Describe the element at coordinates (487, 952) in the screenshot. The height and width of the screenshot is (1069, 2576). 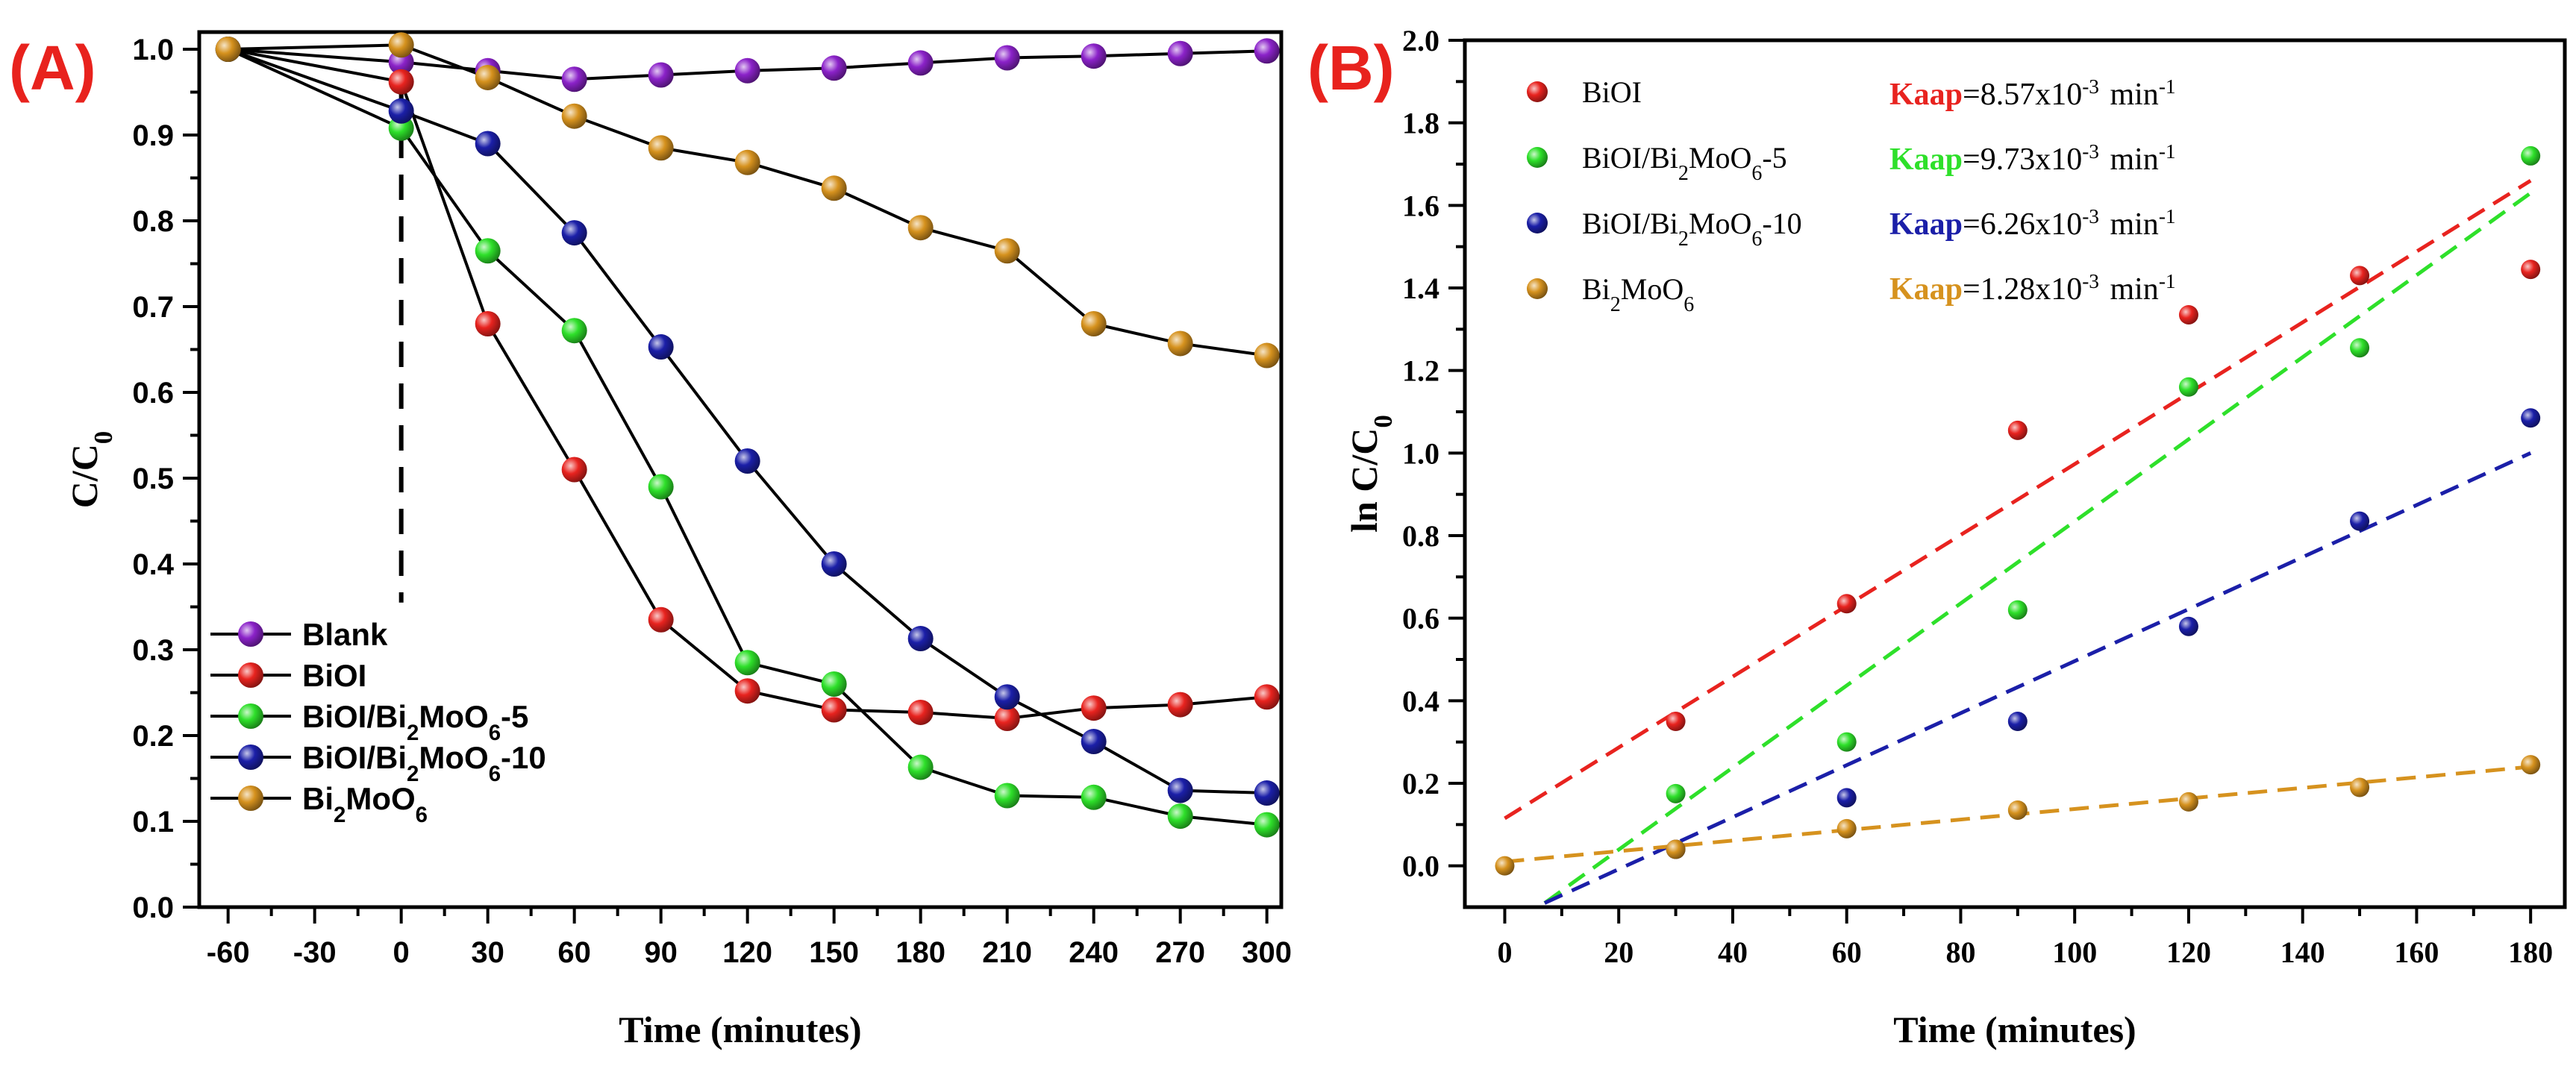
I see `panel-a-xtick-label: 30` at that location.